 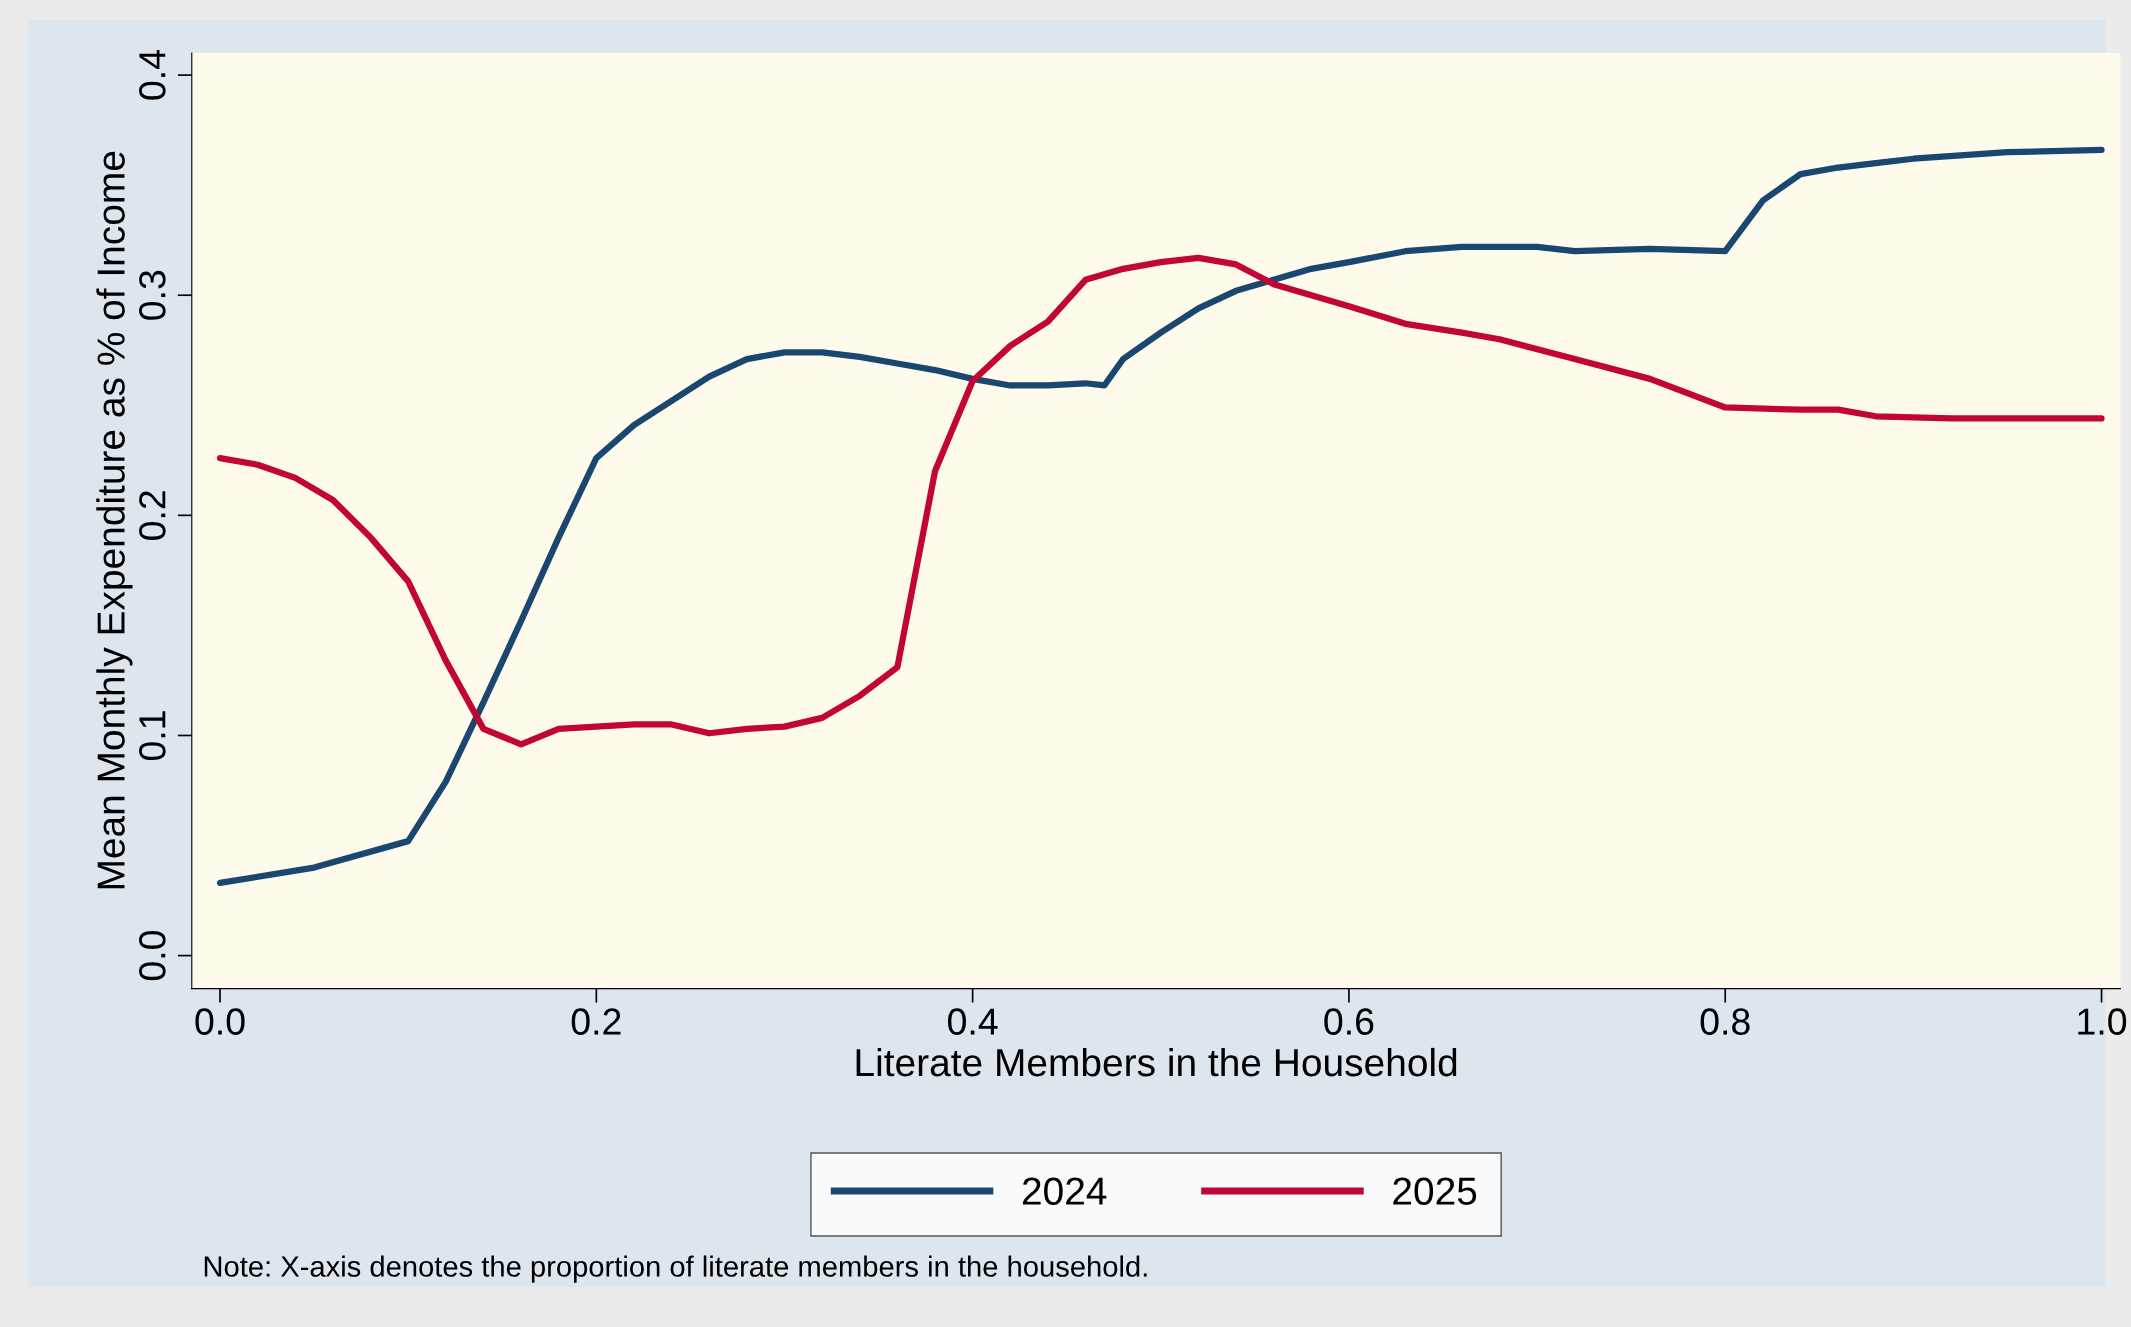 What do you see at coordinates (973, 1021) in the screenshot?
I see `x-tick-label: 0.4` at bounding box center [973, 1021].